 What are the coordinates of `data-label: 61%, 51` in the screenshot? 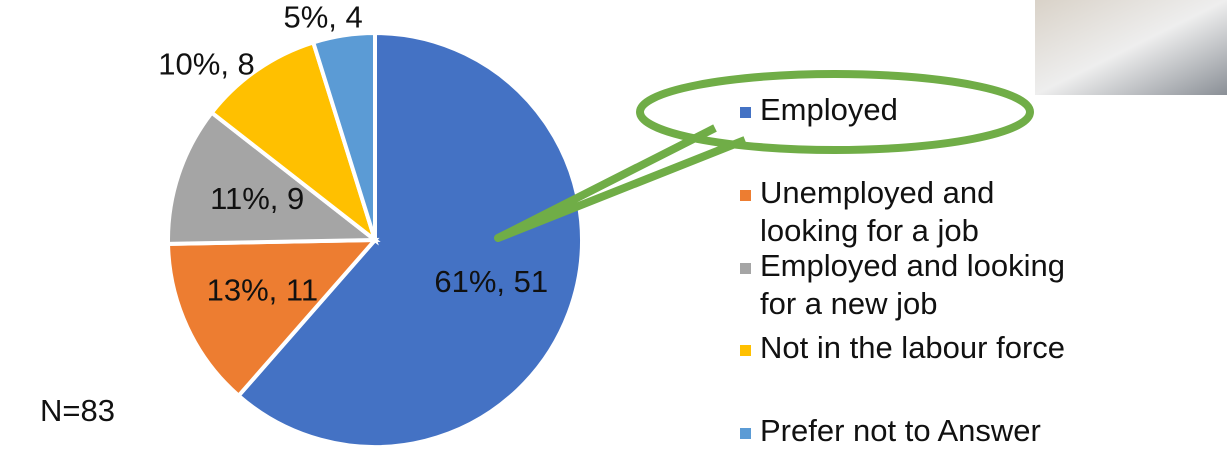 It's located at (491, 281).